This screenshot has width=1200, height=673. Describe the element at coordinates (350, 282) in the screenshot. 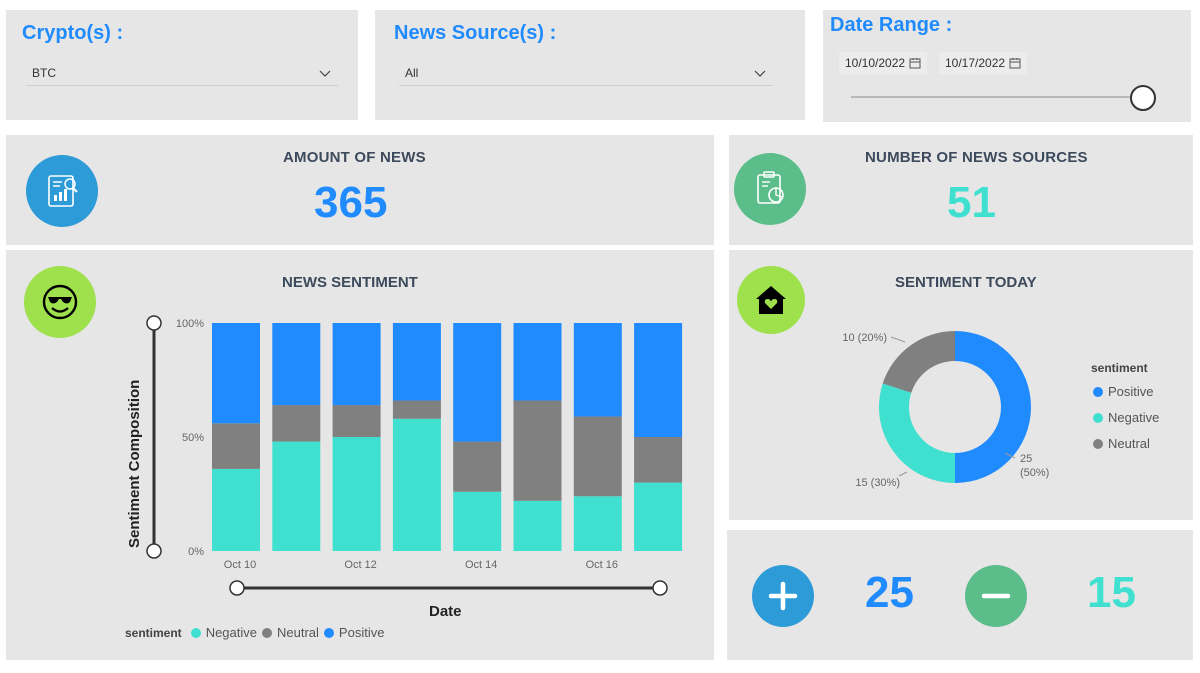

I see `news-sentiment-title: NEWS SENTIMENT` at that location.